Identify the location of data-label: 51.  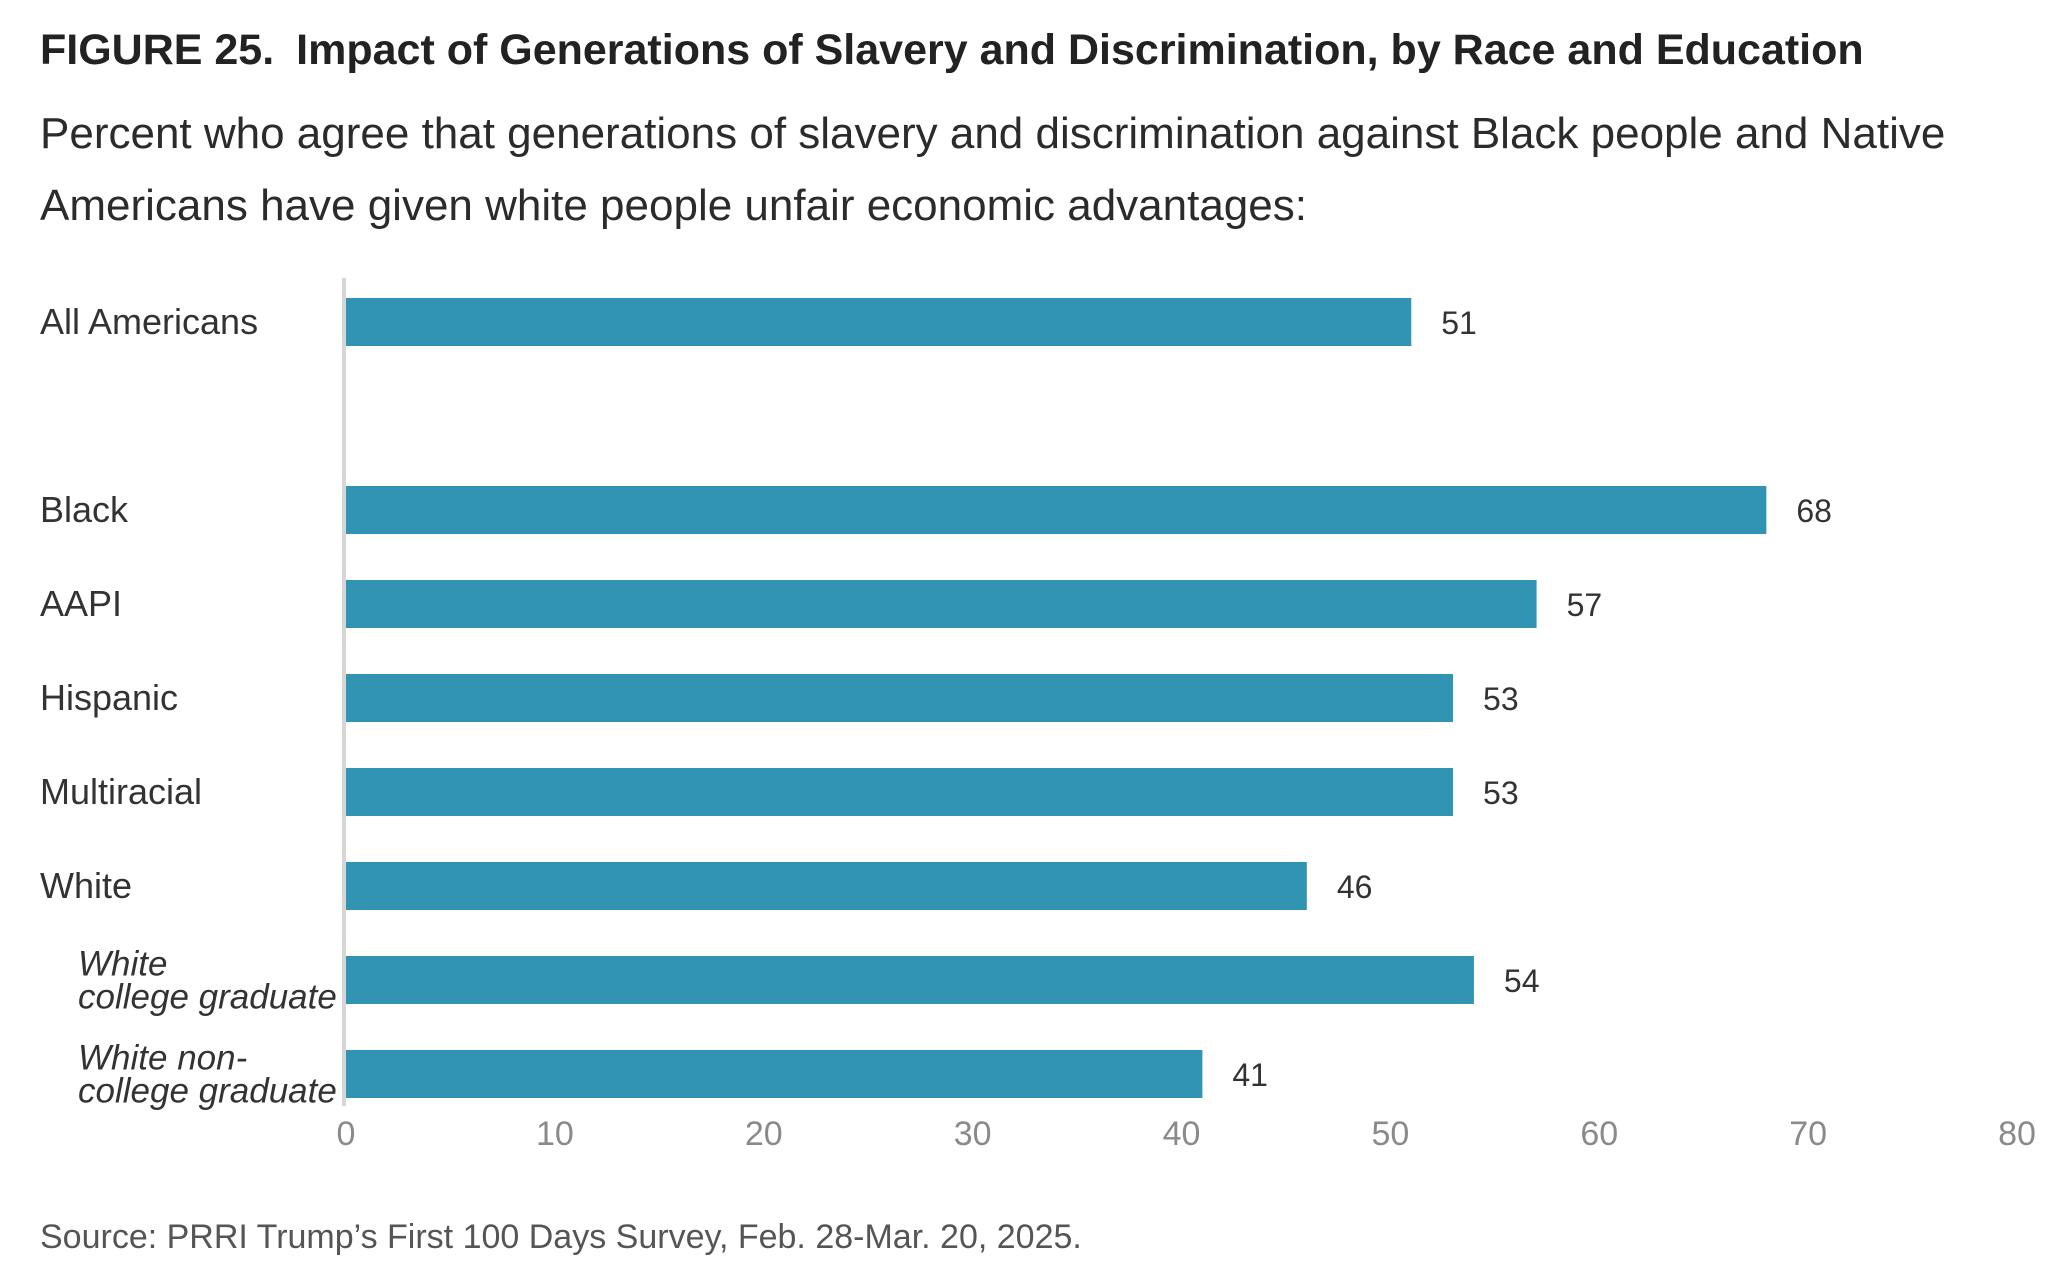
(1459, 323).